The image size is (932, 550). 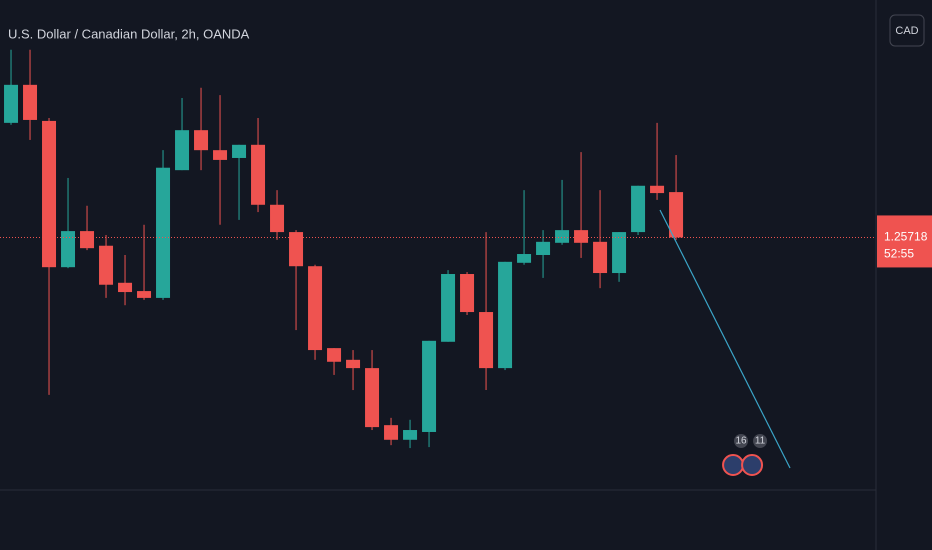 I want to click on last-price-label: 1.25718, so click(x=906, y=237).